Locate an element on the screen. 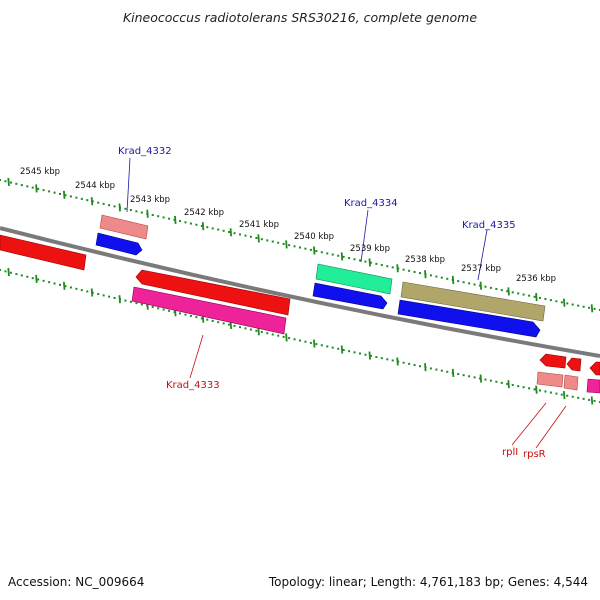  gene-krad-4332-blue is located at coordinates (119, 244).